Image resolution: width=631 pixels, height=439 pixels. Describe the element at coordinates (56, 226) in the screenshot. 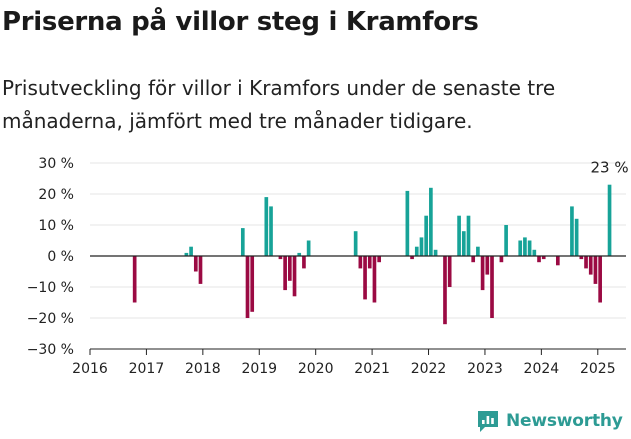

I see `y-tick-label: 10 %` at that location.